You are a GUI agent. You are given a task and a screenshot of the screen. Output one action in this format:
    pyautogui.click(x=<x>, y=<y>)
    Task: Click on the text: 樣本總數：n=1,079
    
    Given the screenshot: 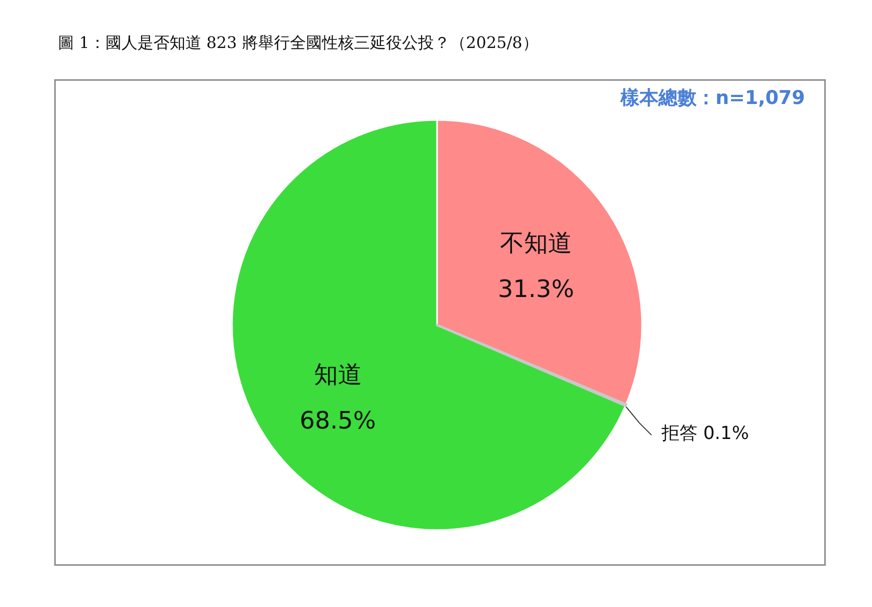 What is the action you would take?
    pyautogui.click(x=712, y=98)
    